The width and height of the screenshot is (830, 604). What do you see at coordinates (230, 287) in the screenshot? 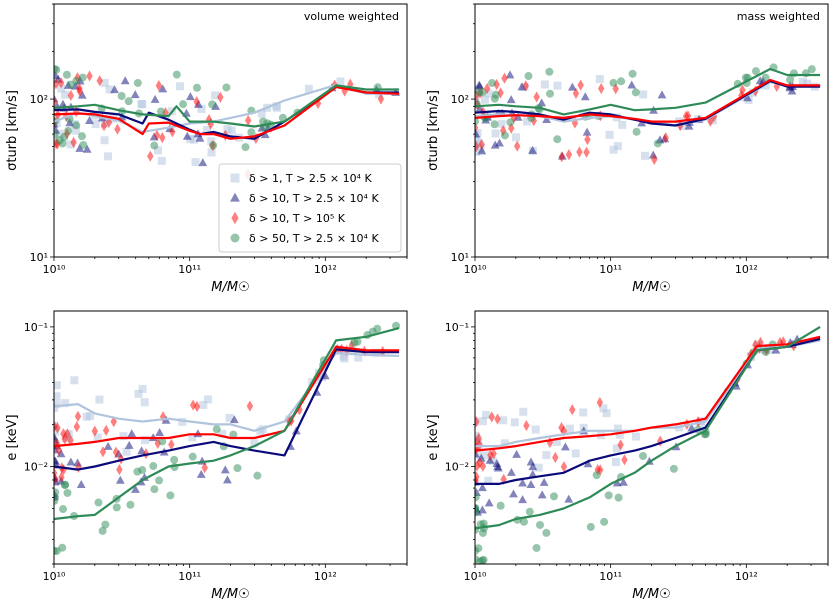
I see `x-axis-label: M/M☉` at bounding box center [230, 287].